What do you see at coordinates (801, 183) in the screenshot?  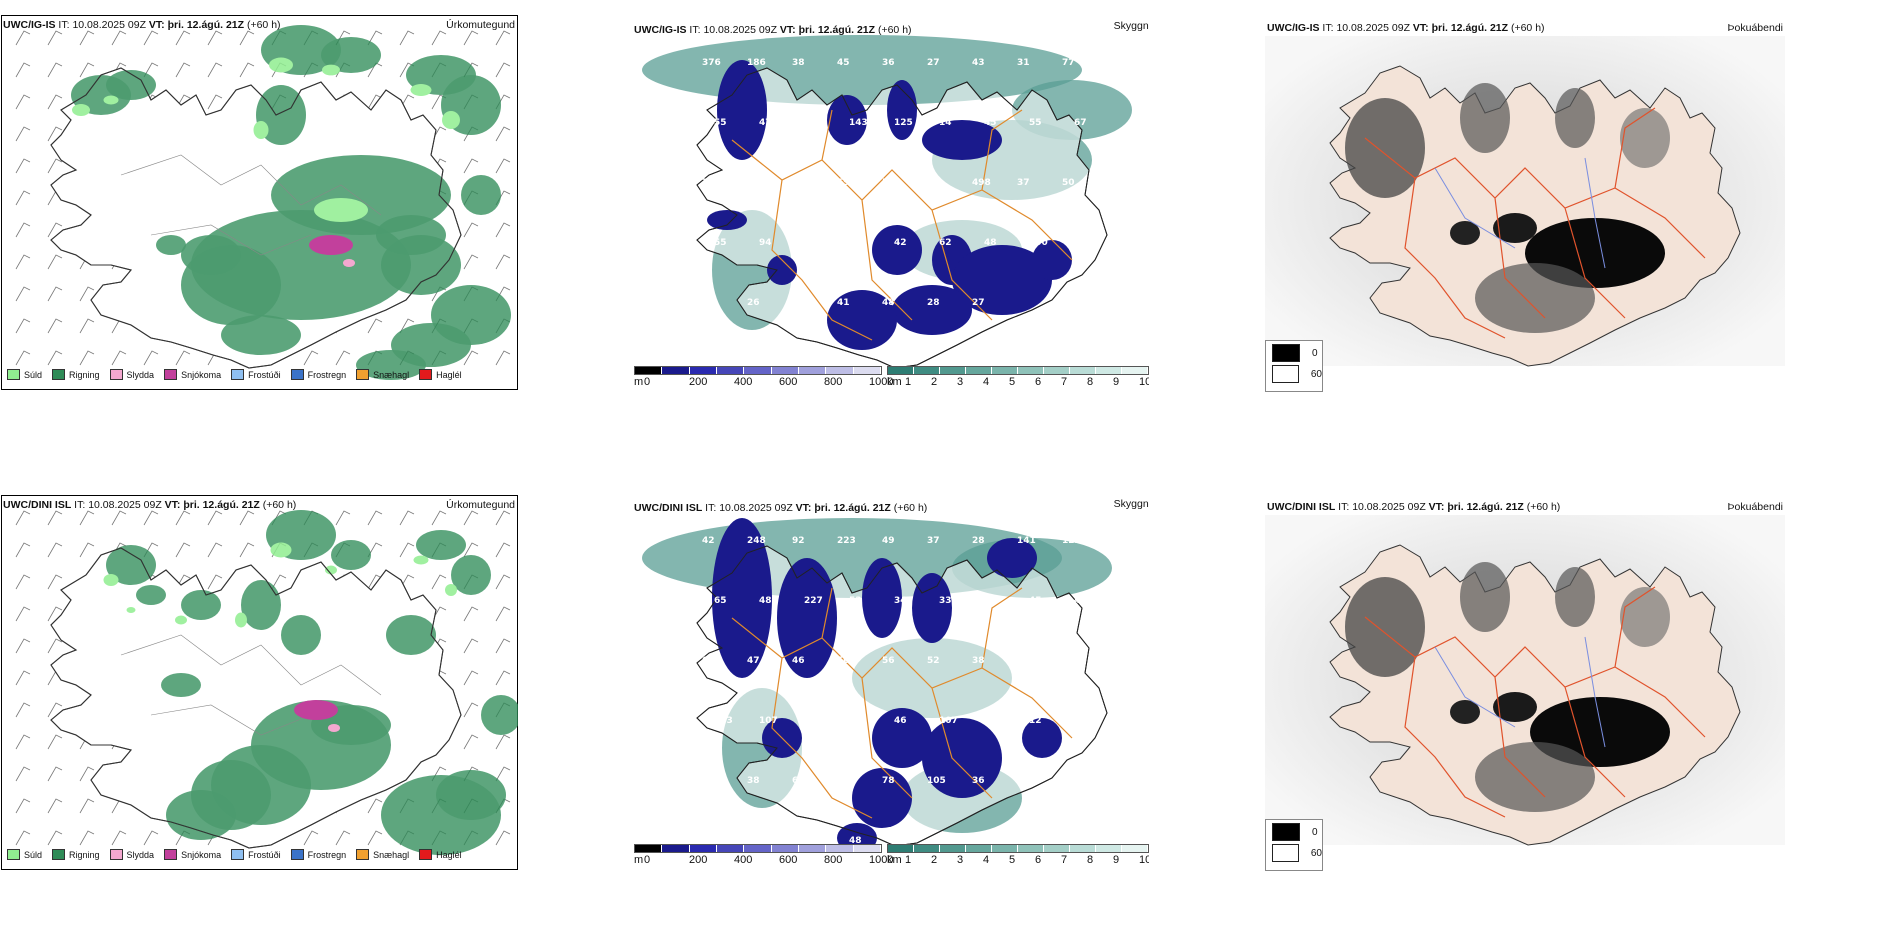 I see `cloud-base-label: 306` at bounding box center [801, 183].